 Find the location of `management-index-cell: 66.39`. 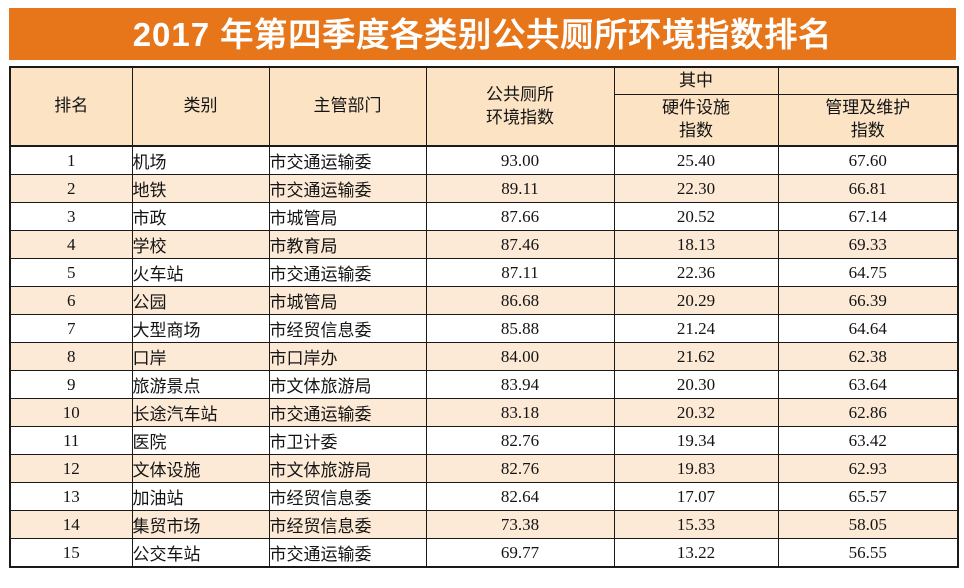

management-index-cell: 66.39 is located at coordinates (868, 300).